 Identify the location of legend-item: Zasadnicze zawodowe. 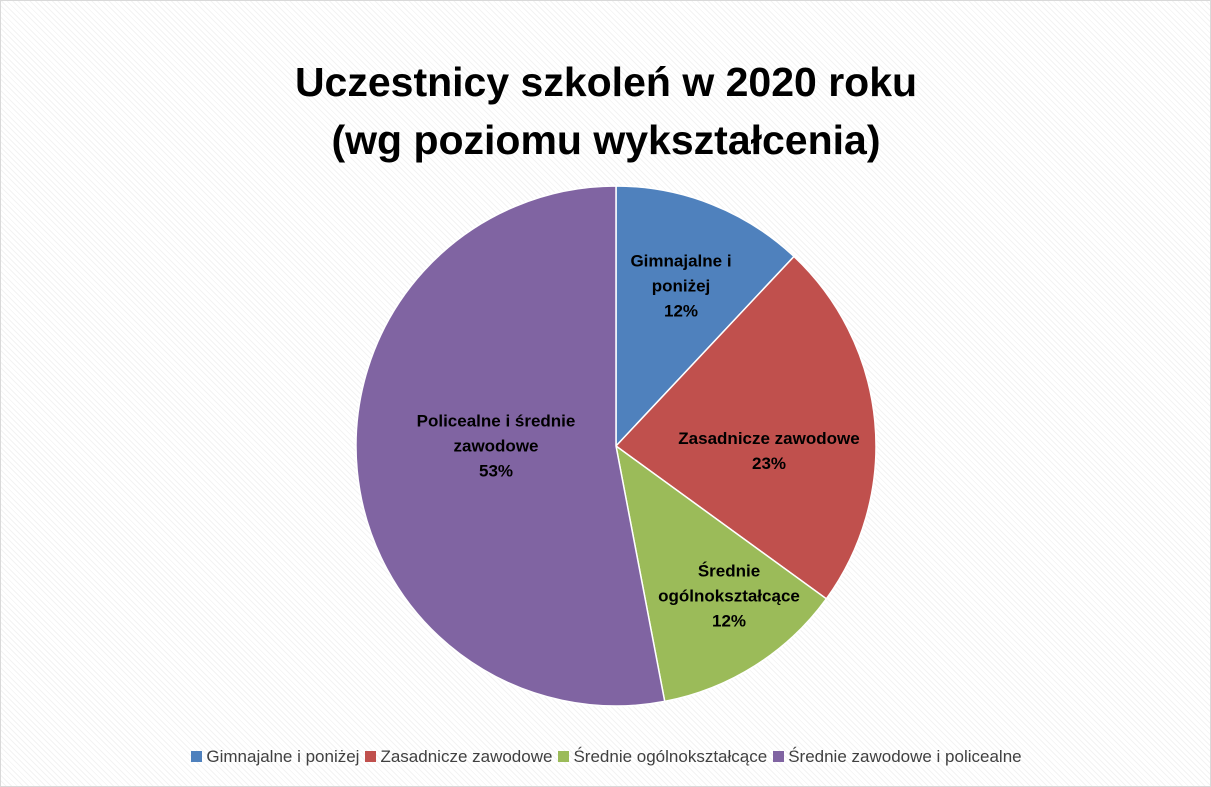
(458, 757).